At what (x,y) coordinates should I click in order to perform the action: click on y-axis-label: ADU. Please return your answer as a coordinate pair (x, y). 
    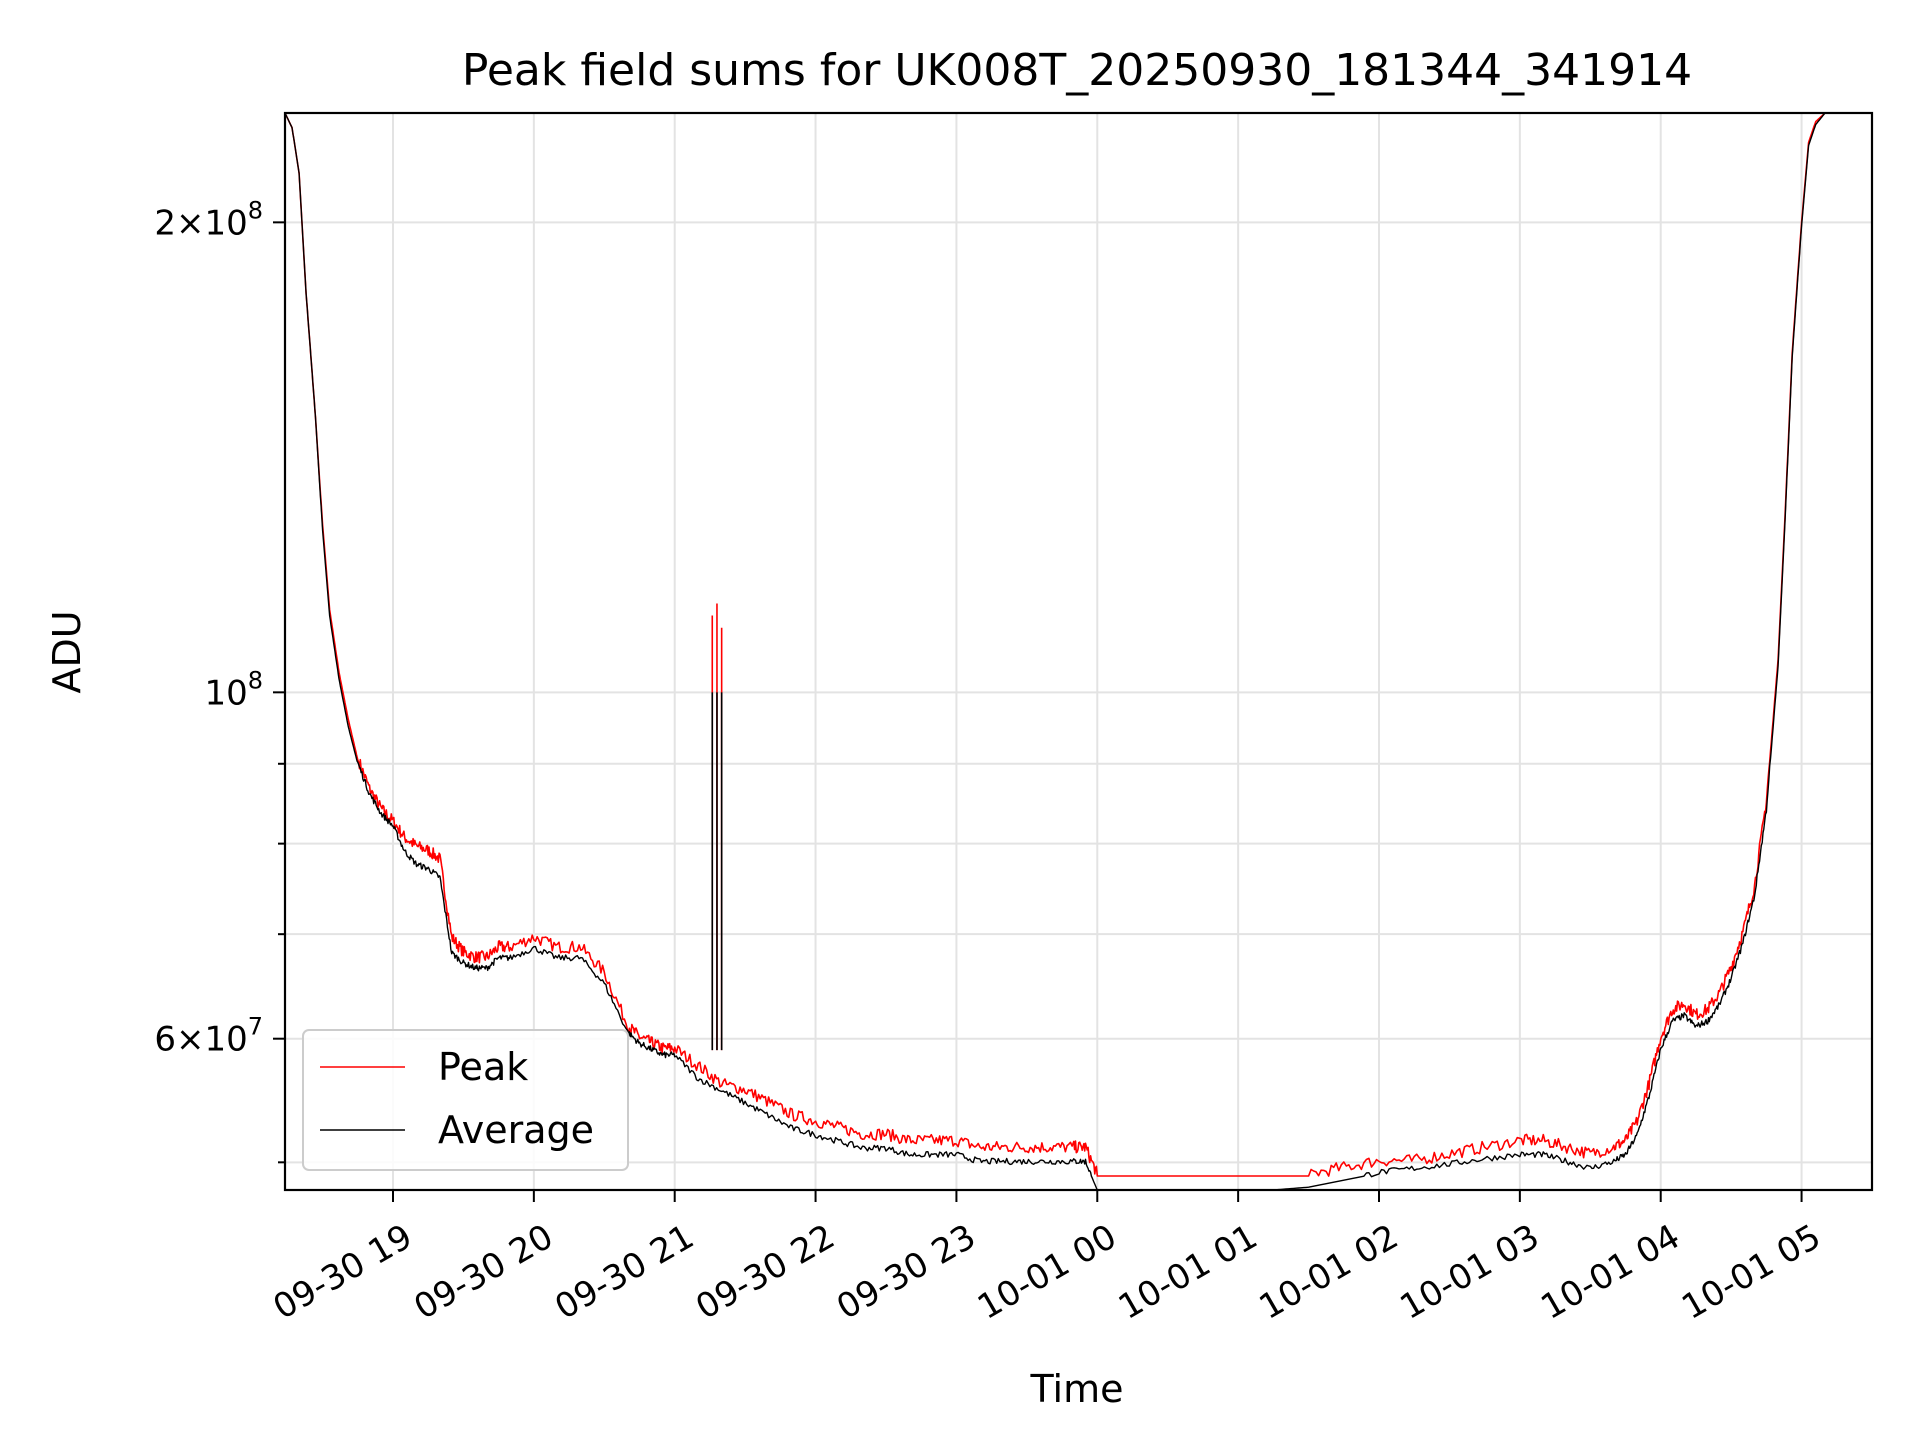
    Looking at the image, I should click on (67, 651).